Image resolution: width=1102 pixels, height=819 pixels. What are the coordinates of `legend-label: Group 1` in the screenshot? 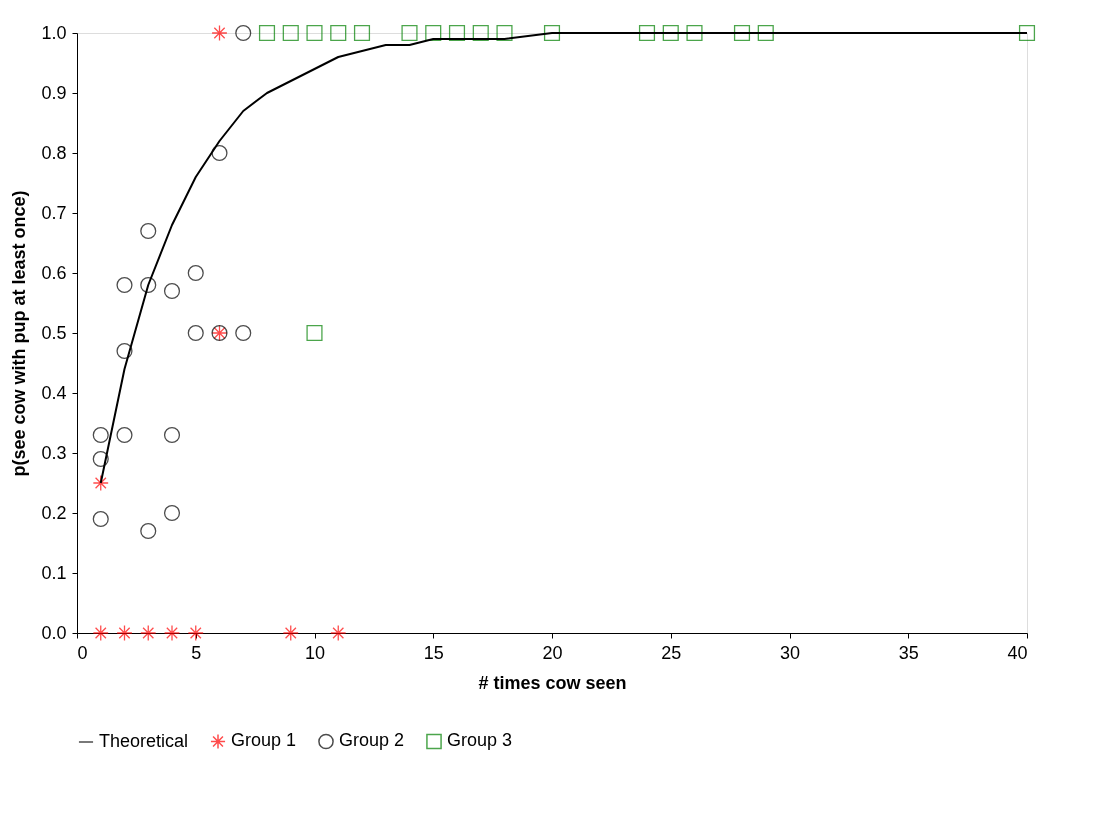 It's located at (264, 740).